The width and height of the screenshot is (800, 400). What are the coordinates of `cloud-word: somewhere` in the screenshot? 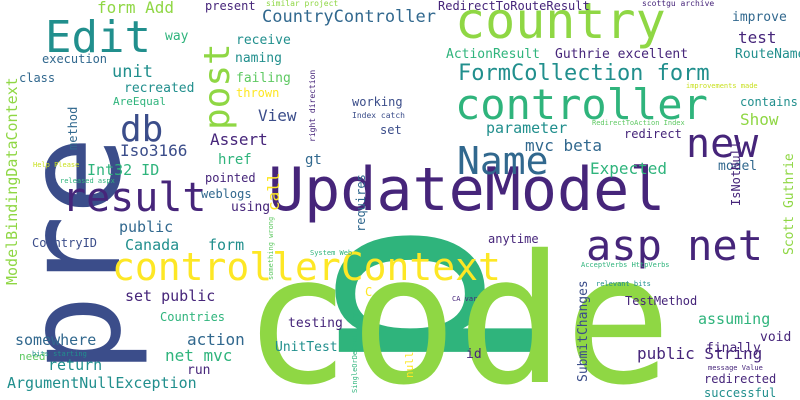 It's located at (56, 340).